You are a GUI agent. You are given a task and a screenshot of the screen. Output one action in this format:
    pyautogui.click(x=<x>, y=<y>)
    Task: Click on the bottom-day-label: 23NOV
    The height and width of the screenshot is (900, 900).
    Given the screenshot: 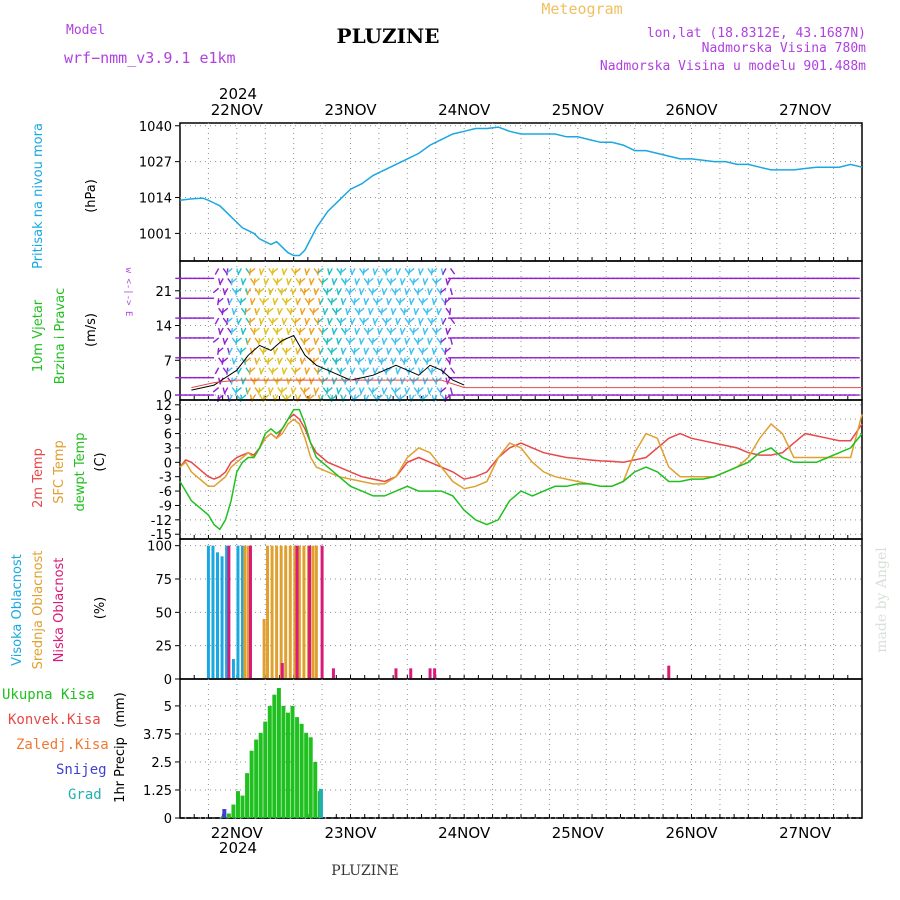 What is the action you would take?
    pyautogui.click(x=350, y=833)
    